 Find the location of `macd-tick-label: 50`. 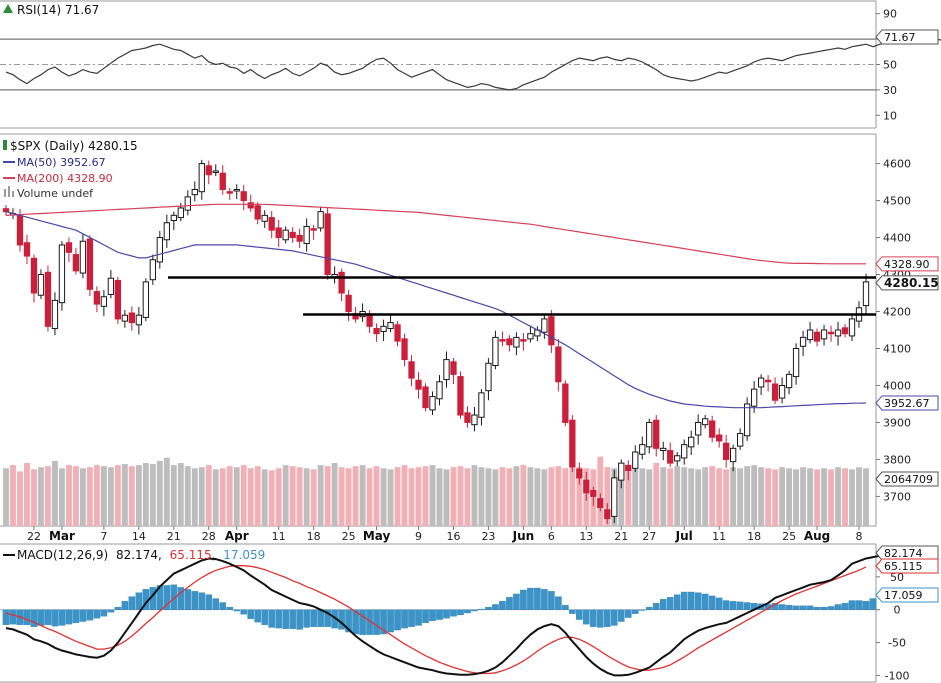

macd-tick-label: 50 is located at coordinates (897, 577).